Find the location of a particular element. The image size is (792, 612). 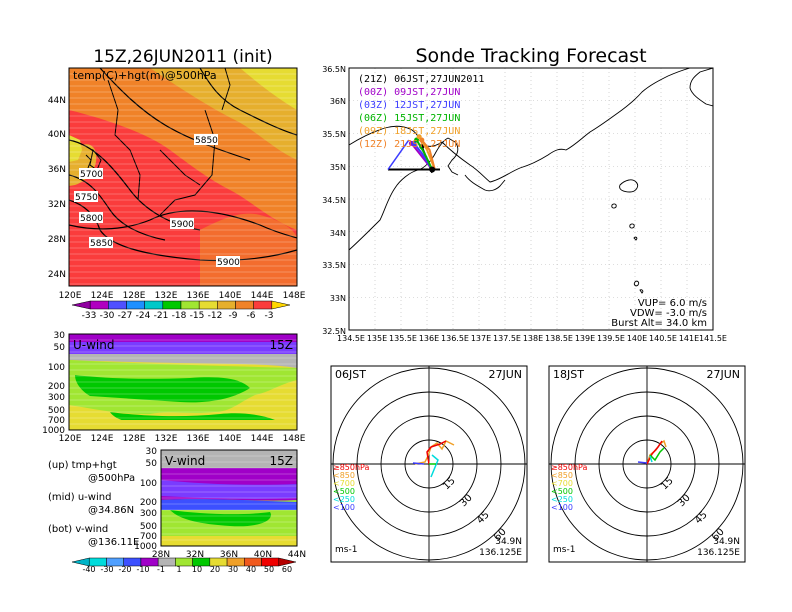

colorbar-tick: 1 is located at coordinates (178, 569).